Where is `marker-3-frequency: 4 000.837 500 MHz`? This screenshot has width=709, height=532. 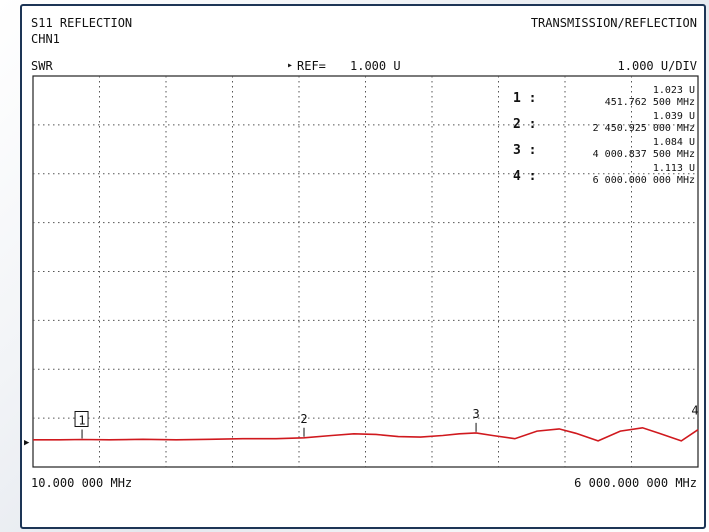
marker-3-frequency: 4 000.837 500 MHz is located at coordinates (644, 154).